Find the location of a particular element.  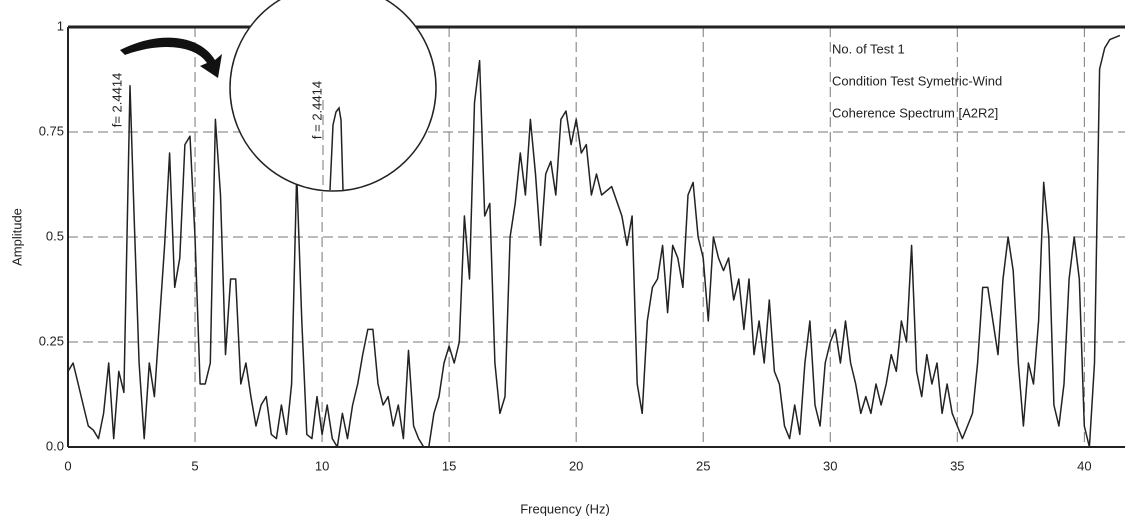

y-tick-label: 1 is located at coordinates (60, 25).